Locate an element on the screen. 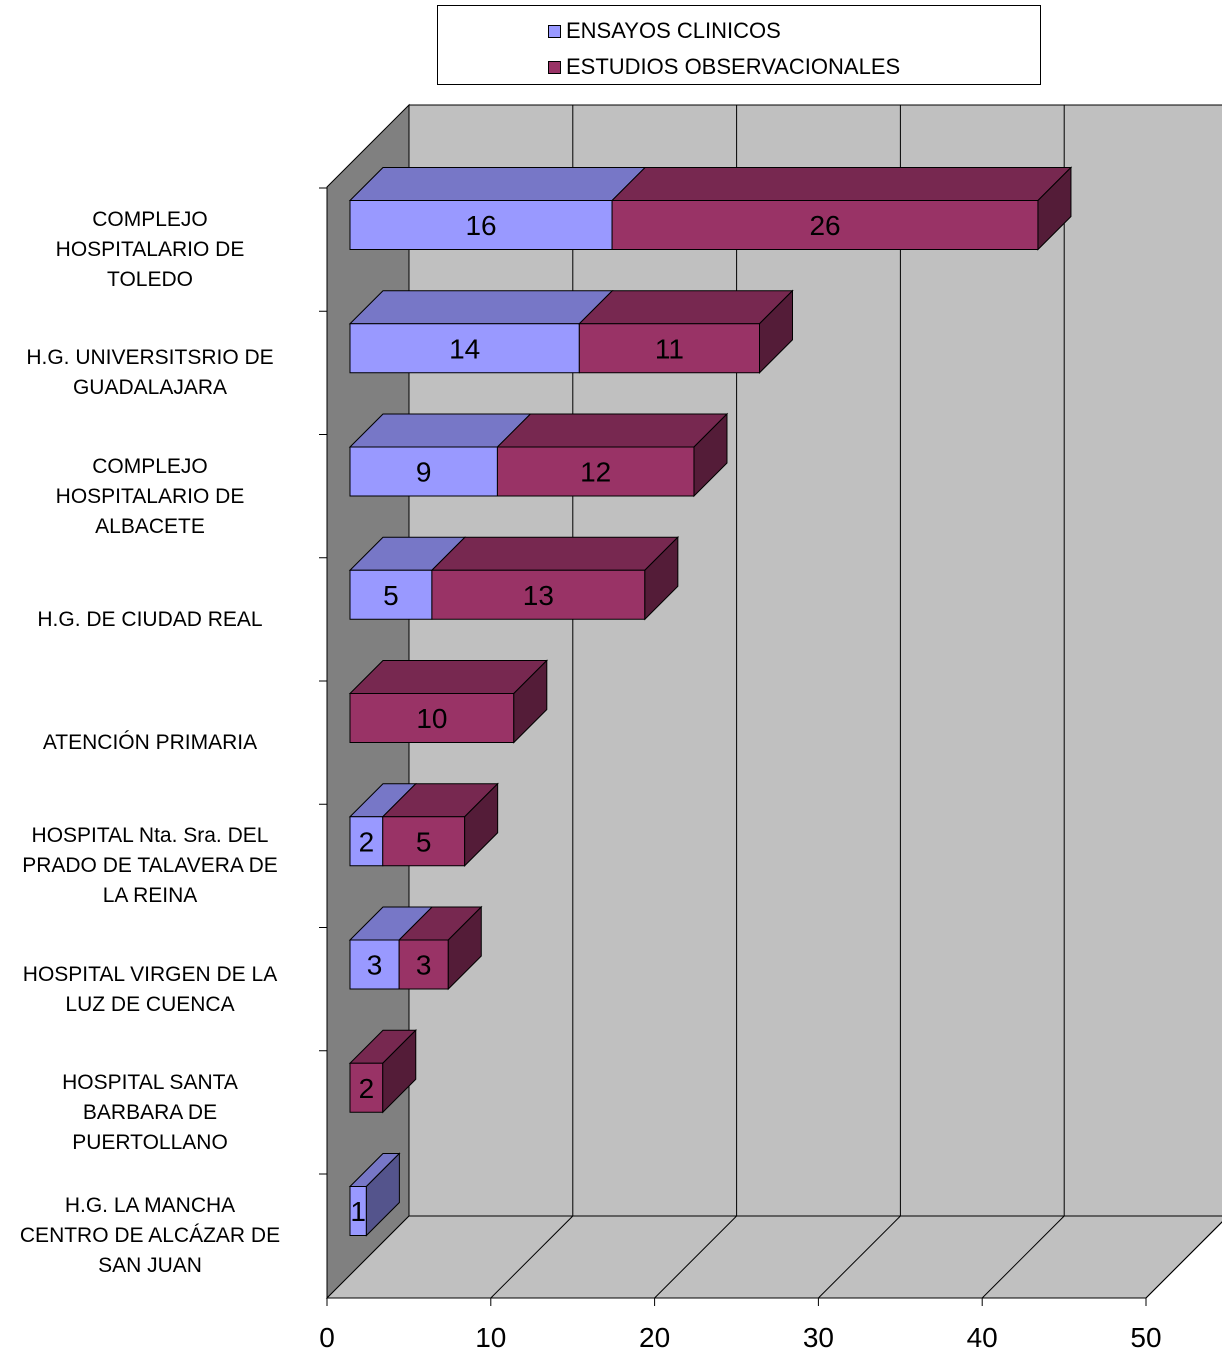  category-label-line: PRADO DE TALAVERA DE is located at coordinates (150, 866).